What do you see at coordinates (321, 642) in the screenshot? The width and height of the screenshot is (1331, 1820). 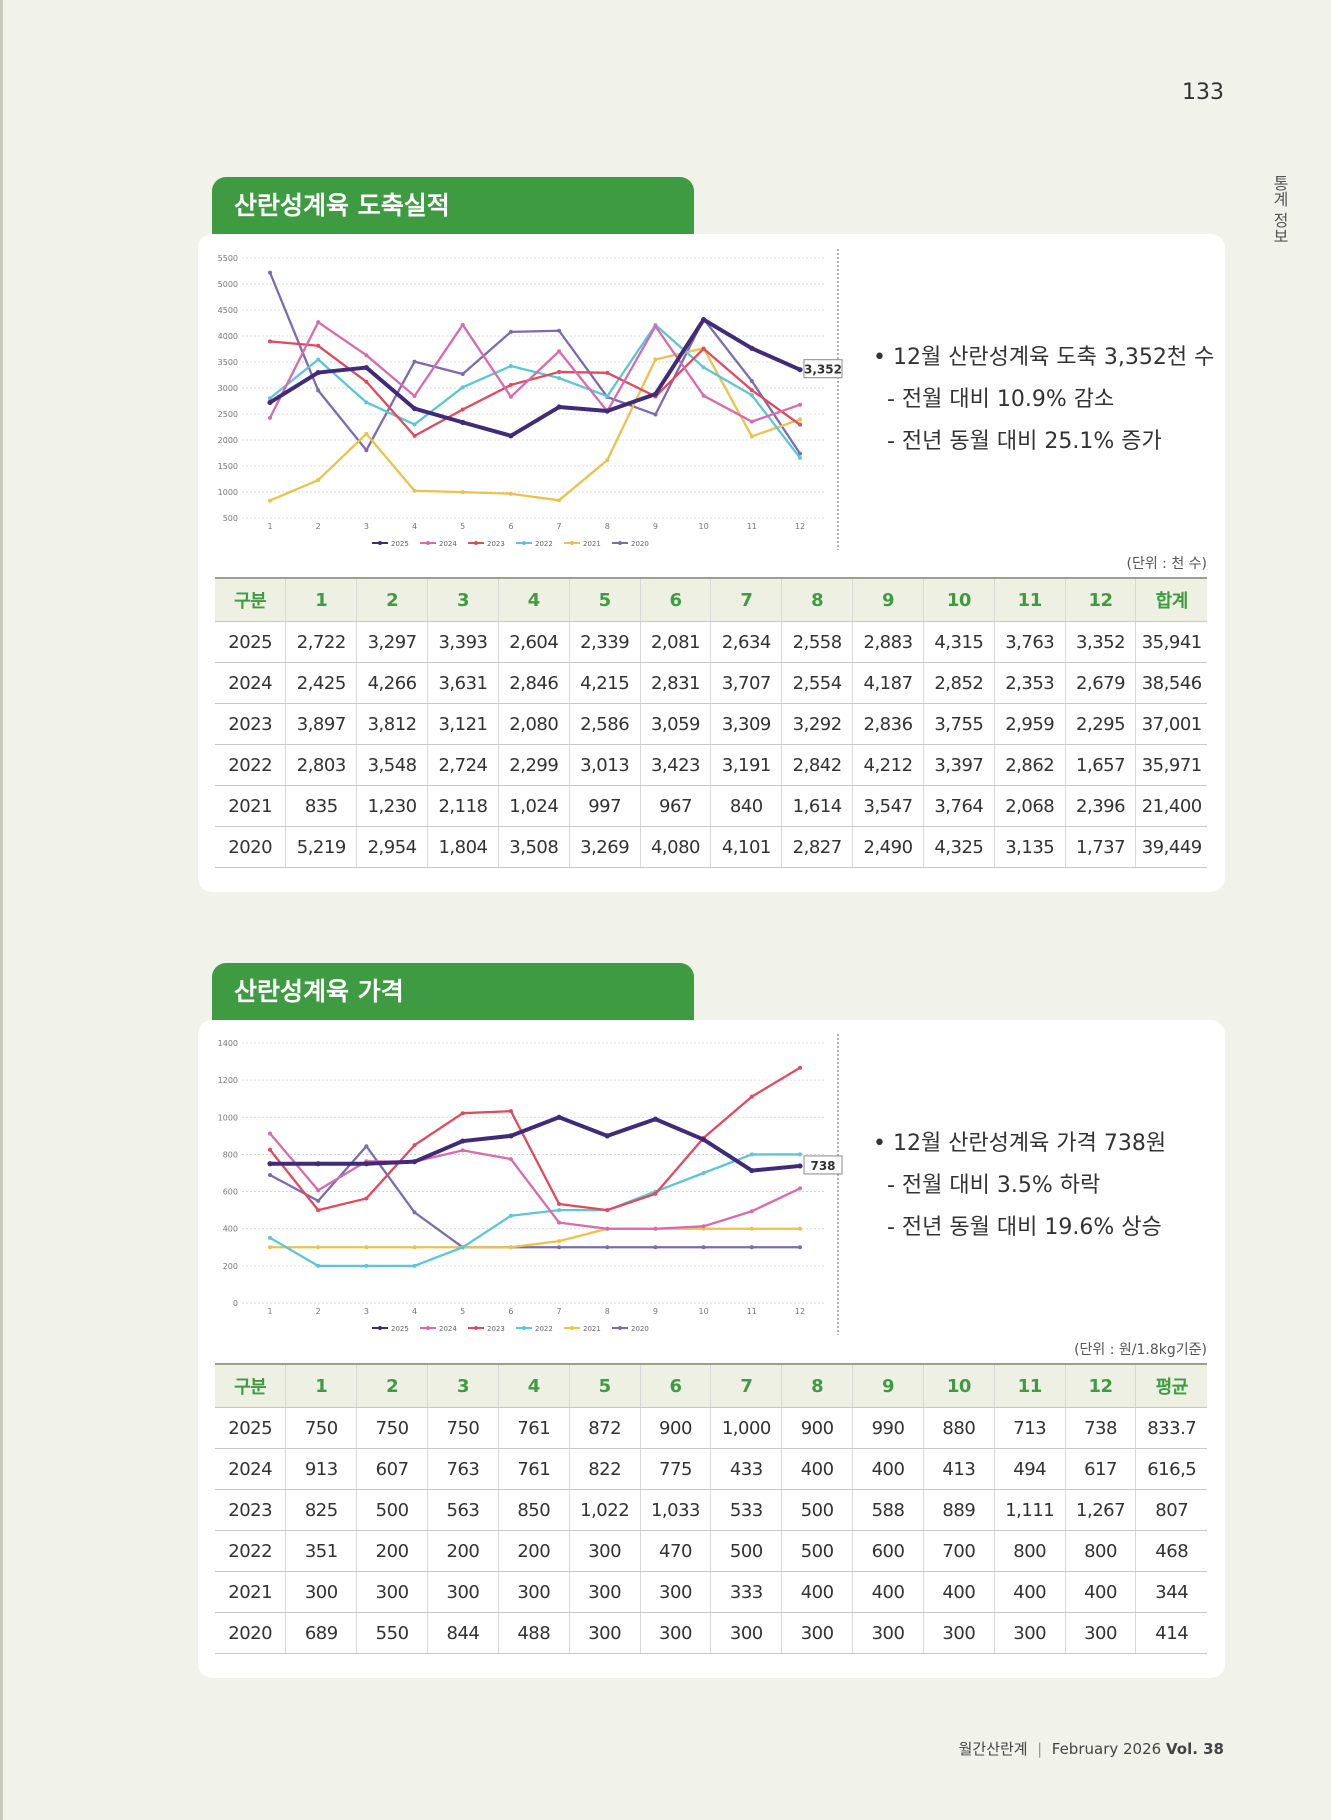 I see `table-cell: 2,722` at bounding box center [321, 642].